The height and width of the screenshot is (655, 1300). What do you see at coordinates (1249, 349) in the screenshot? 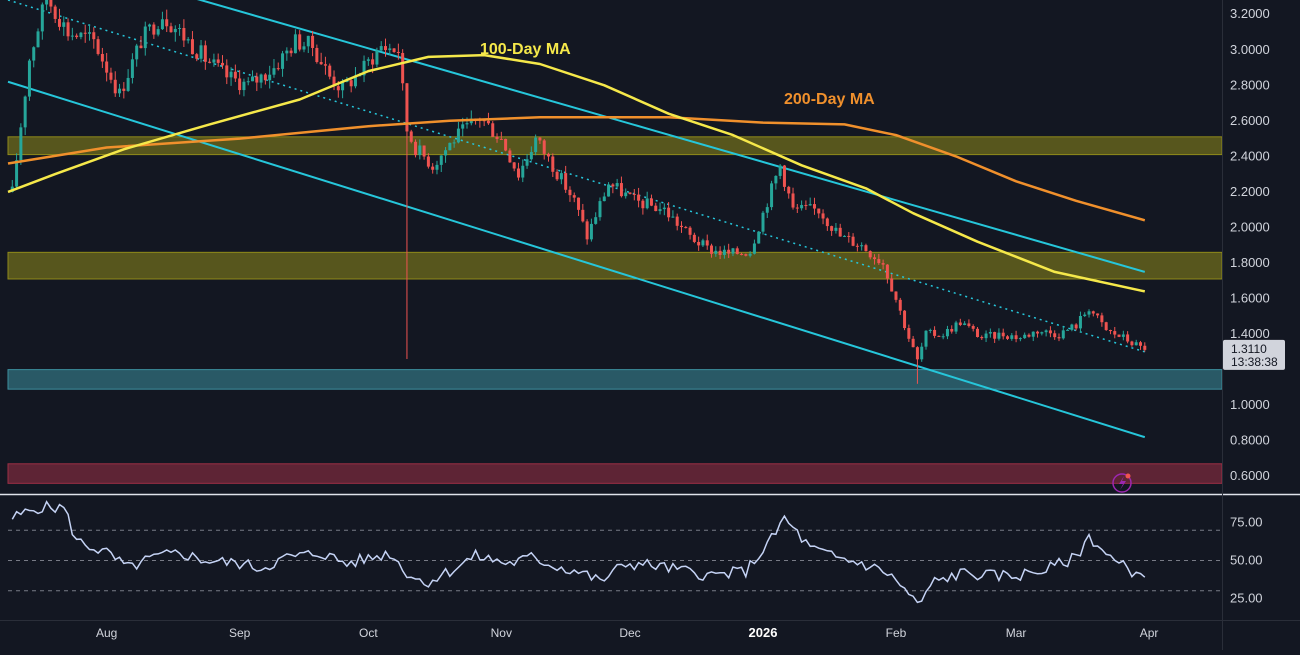
I see `current-price-value: 1.3110` at bounding box center [1249, 349].